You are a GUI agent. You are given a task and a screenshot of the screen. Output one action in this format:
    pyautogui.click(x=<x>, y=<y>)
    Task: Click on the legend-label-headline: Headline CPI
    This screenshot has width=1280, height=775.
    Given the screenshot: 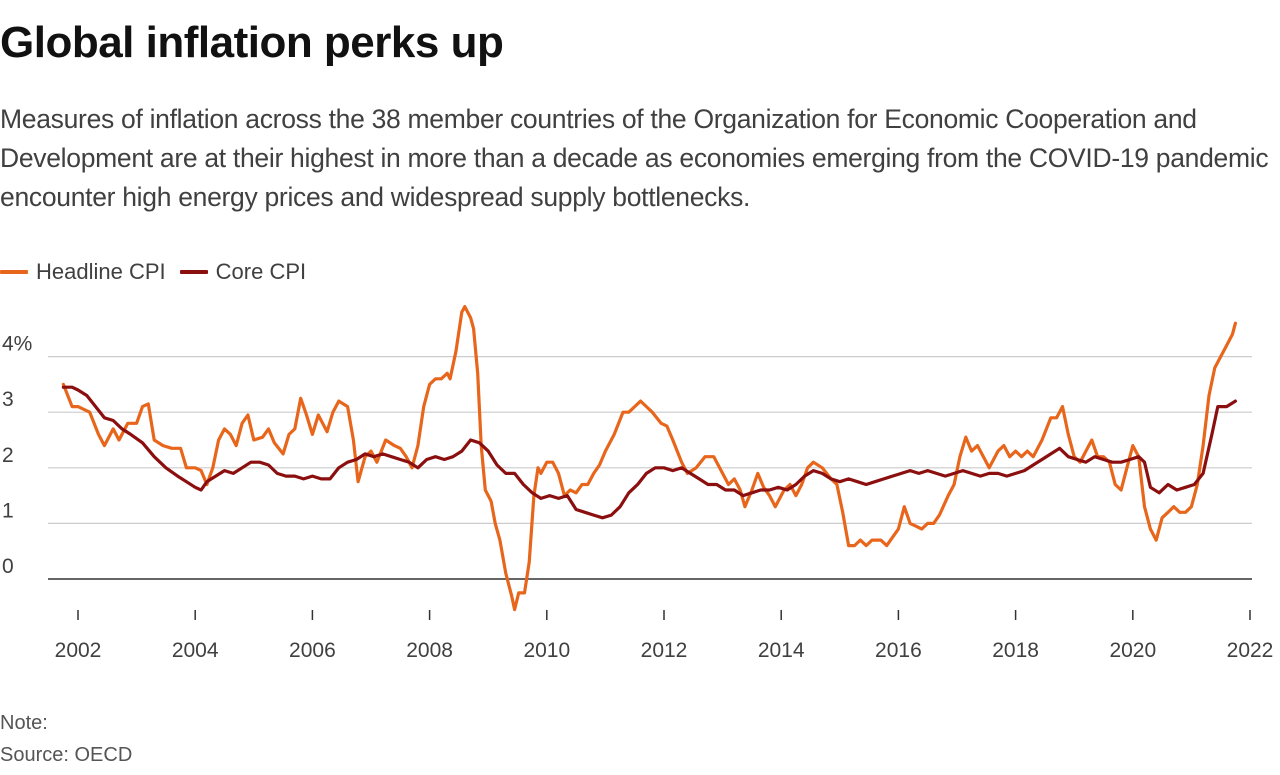 What is the action you would take?
    pyautogui.click(x=101, y=271)
    